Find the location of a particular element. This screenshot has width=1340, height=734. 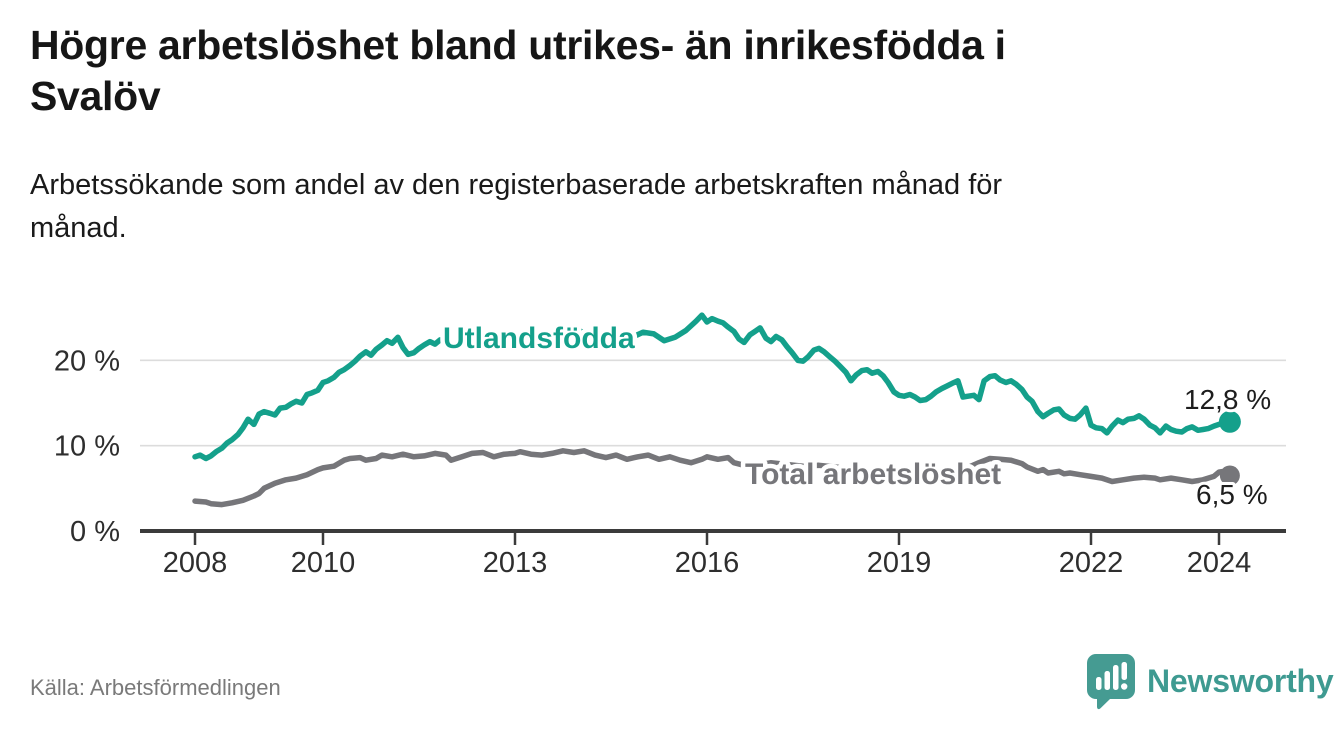

series-label: Utlandsfödda is located at coordinates (539, 338).